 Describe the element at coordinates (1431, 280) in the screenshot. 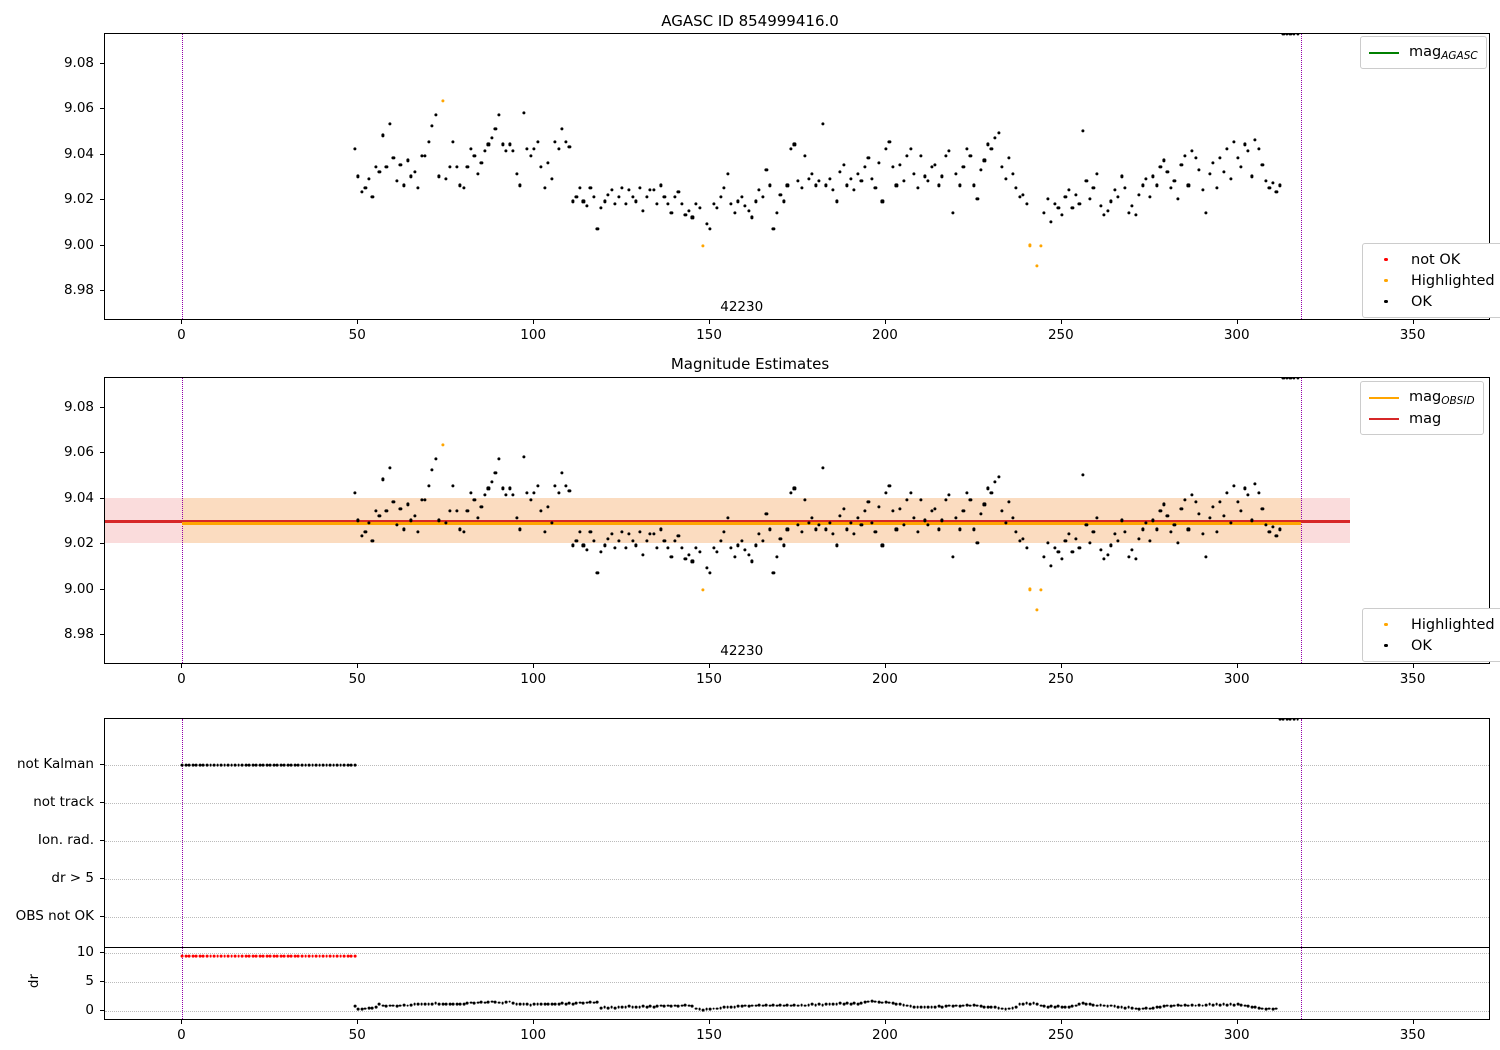

I see `legend-point-status-top: not OK Highlighted OK` at that location.